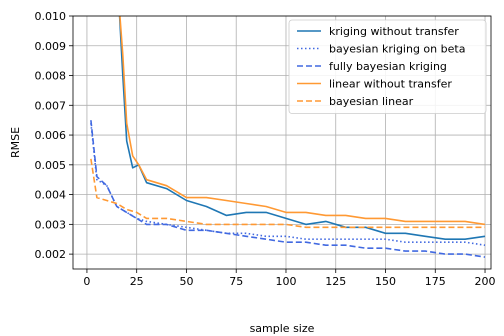 The height and width of the screenshot is (336, 504). I want to click on y-tick-label: 0.005, so click(51, 165).